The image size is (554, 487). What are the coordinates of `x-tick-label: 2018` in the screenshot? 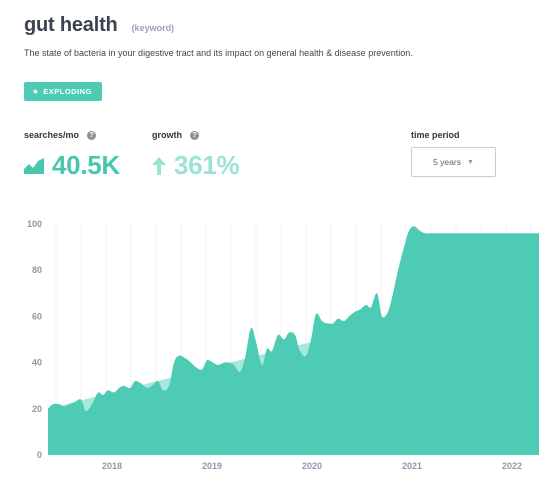 It's located at (112, 466).